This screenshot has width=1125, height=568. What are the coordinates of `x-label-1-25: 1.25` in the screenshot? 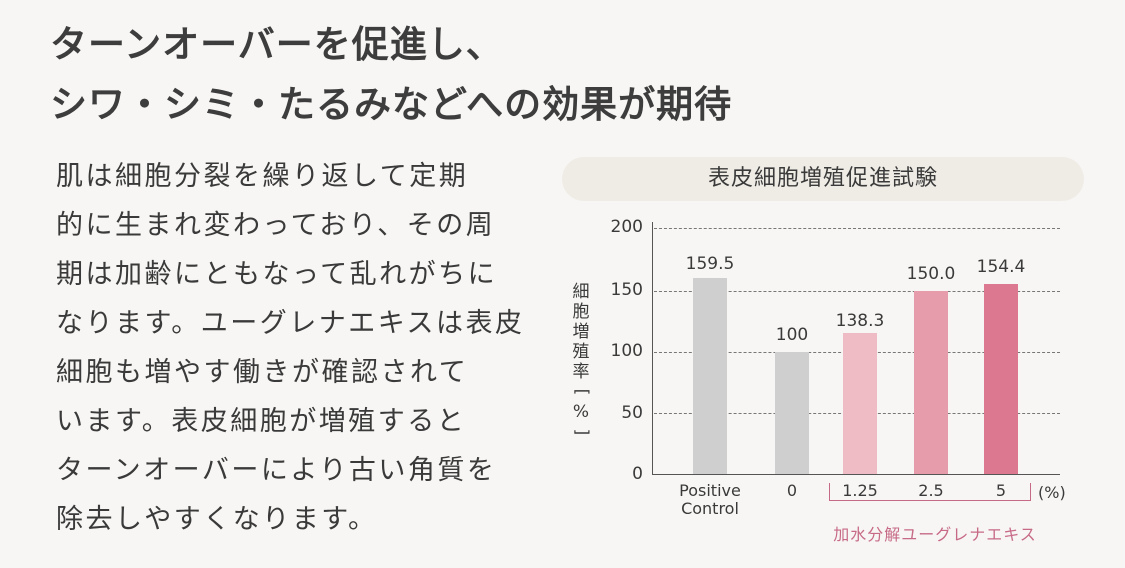 It's located at (860, 490).